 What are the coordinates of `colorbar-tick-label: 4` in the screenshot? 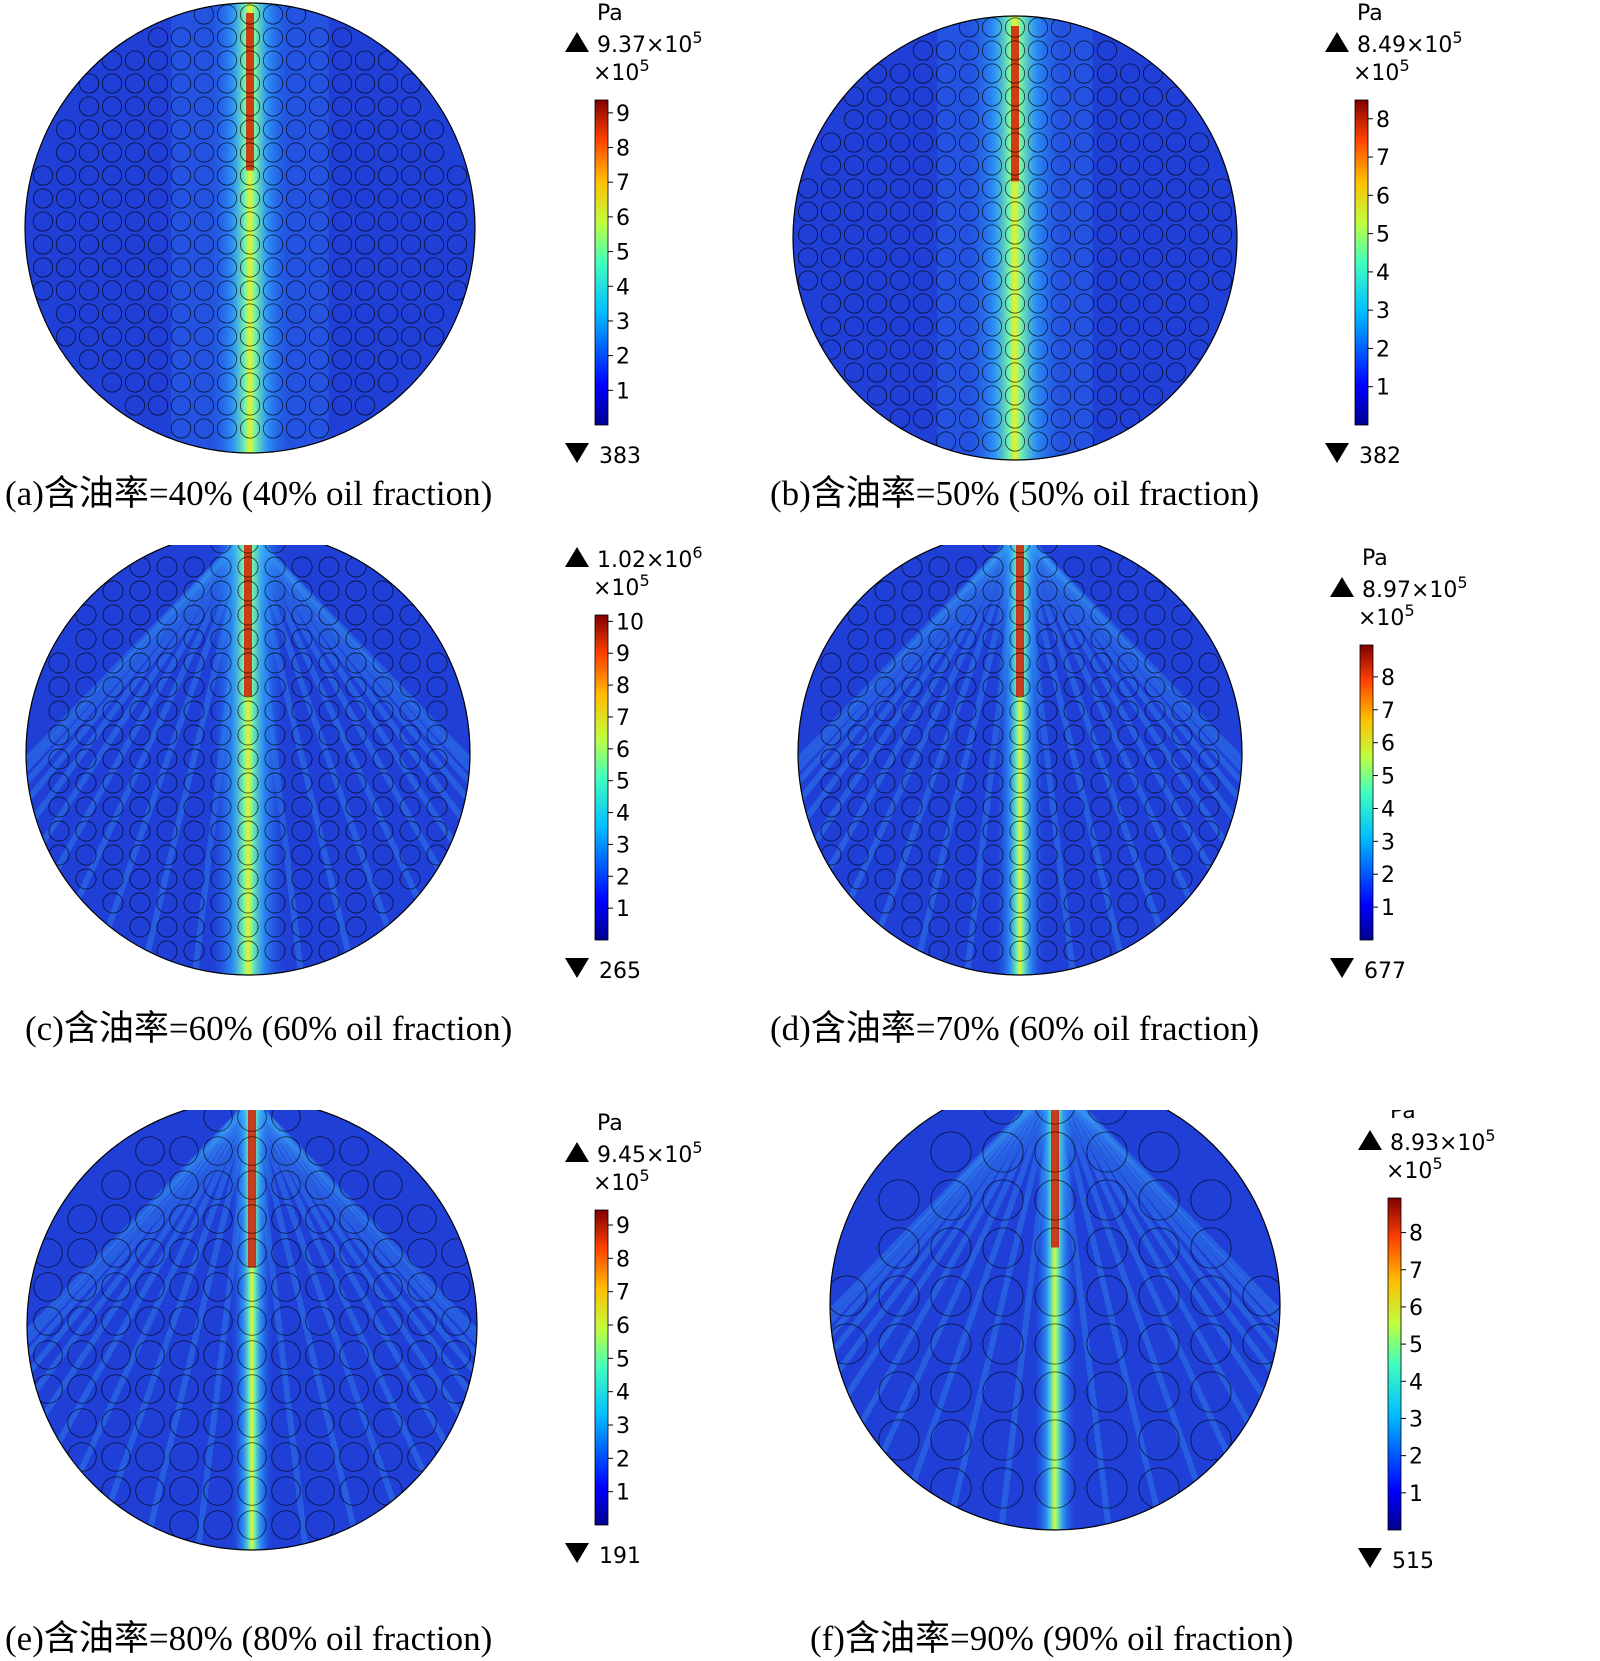 It's located at (1388, 809).